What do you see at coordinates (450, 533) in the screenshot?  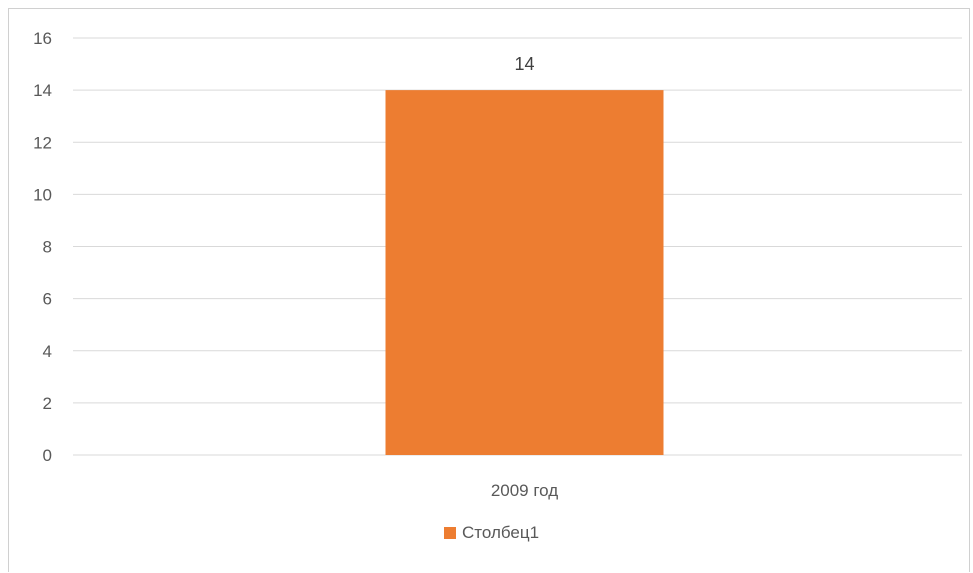 I see `legend-swatch` at bounding box center [450, 533].